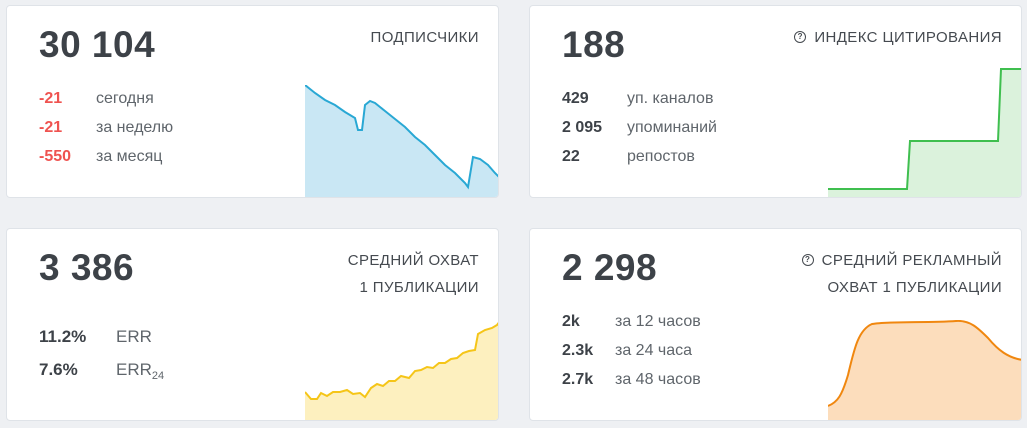  I want to click on stat-label: сегодня, so click(125, 98).